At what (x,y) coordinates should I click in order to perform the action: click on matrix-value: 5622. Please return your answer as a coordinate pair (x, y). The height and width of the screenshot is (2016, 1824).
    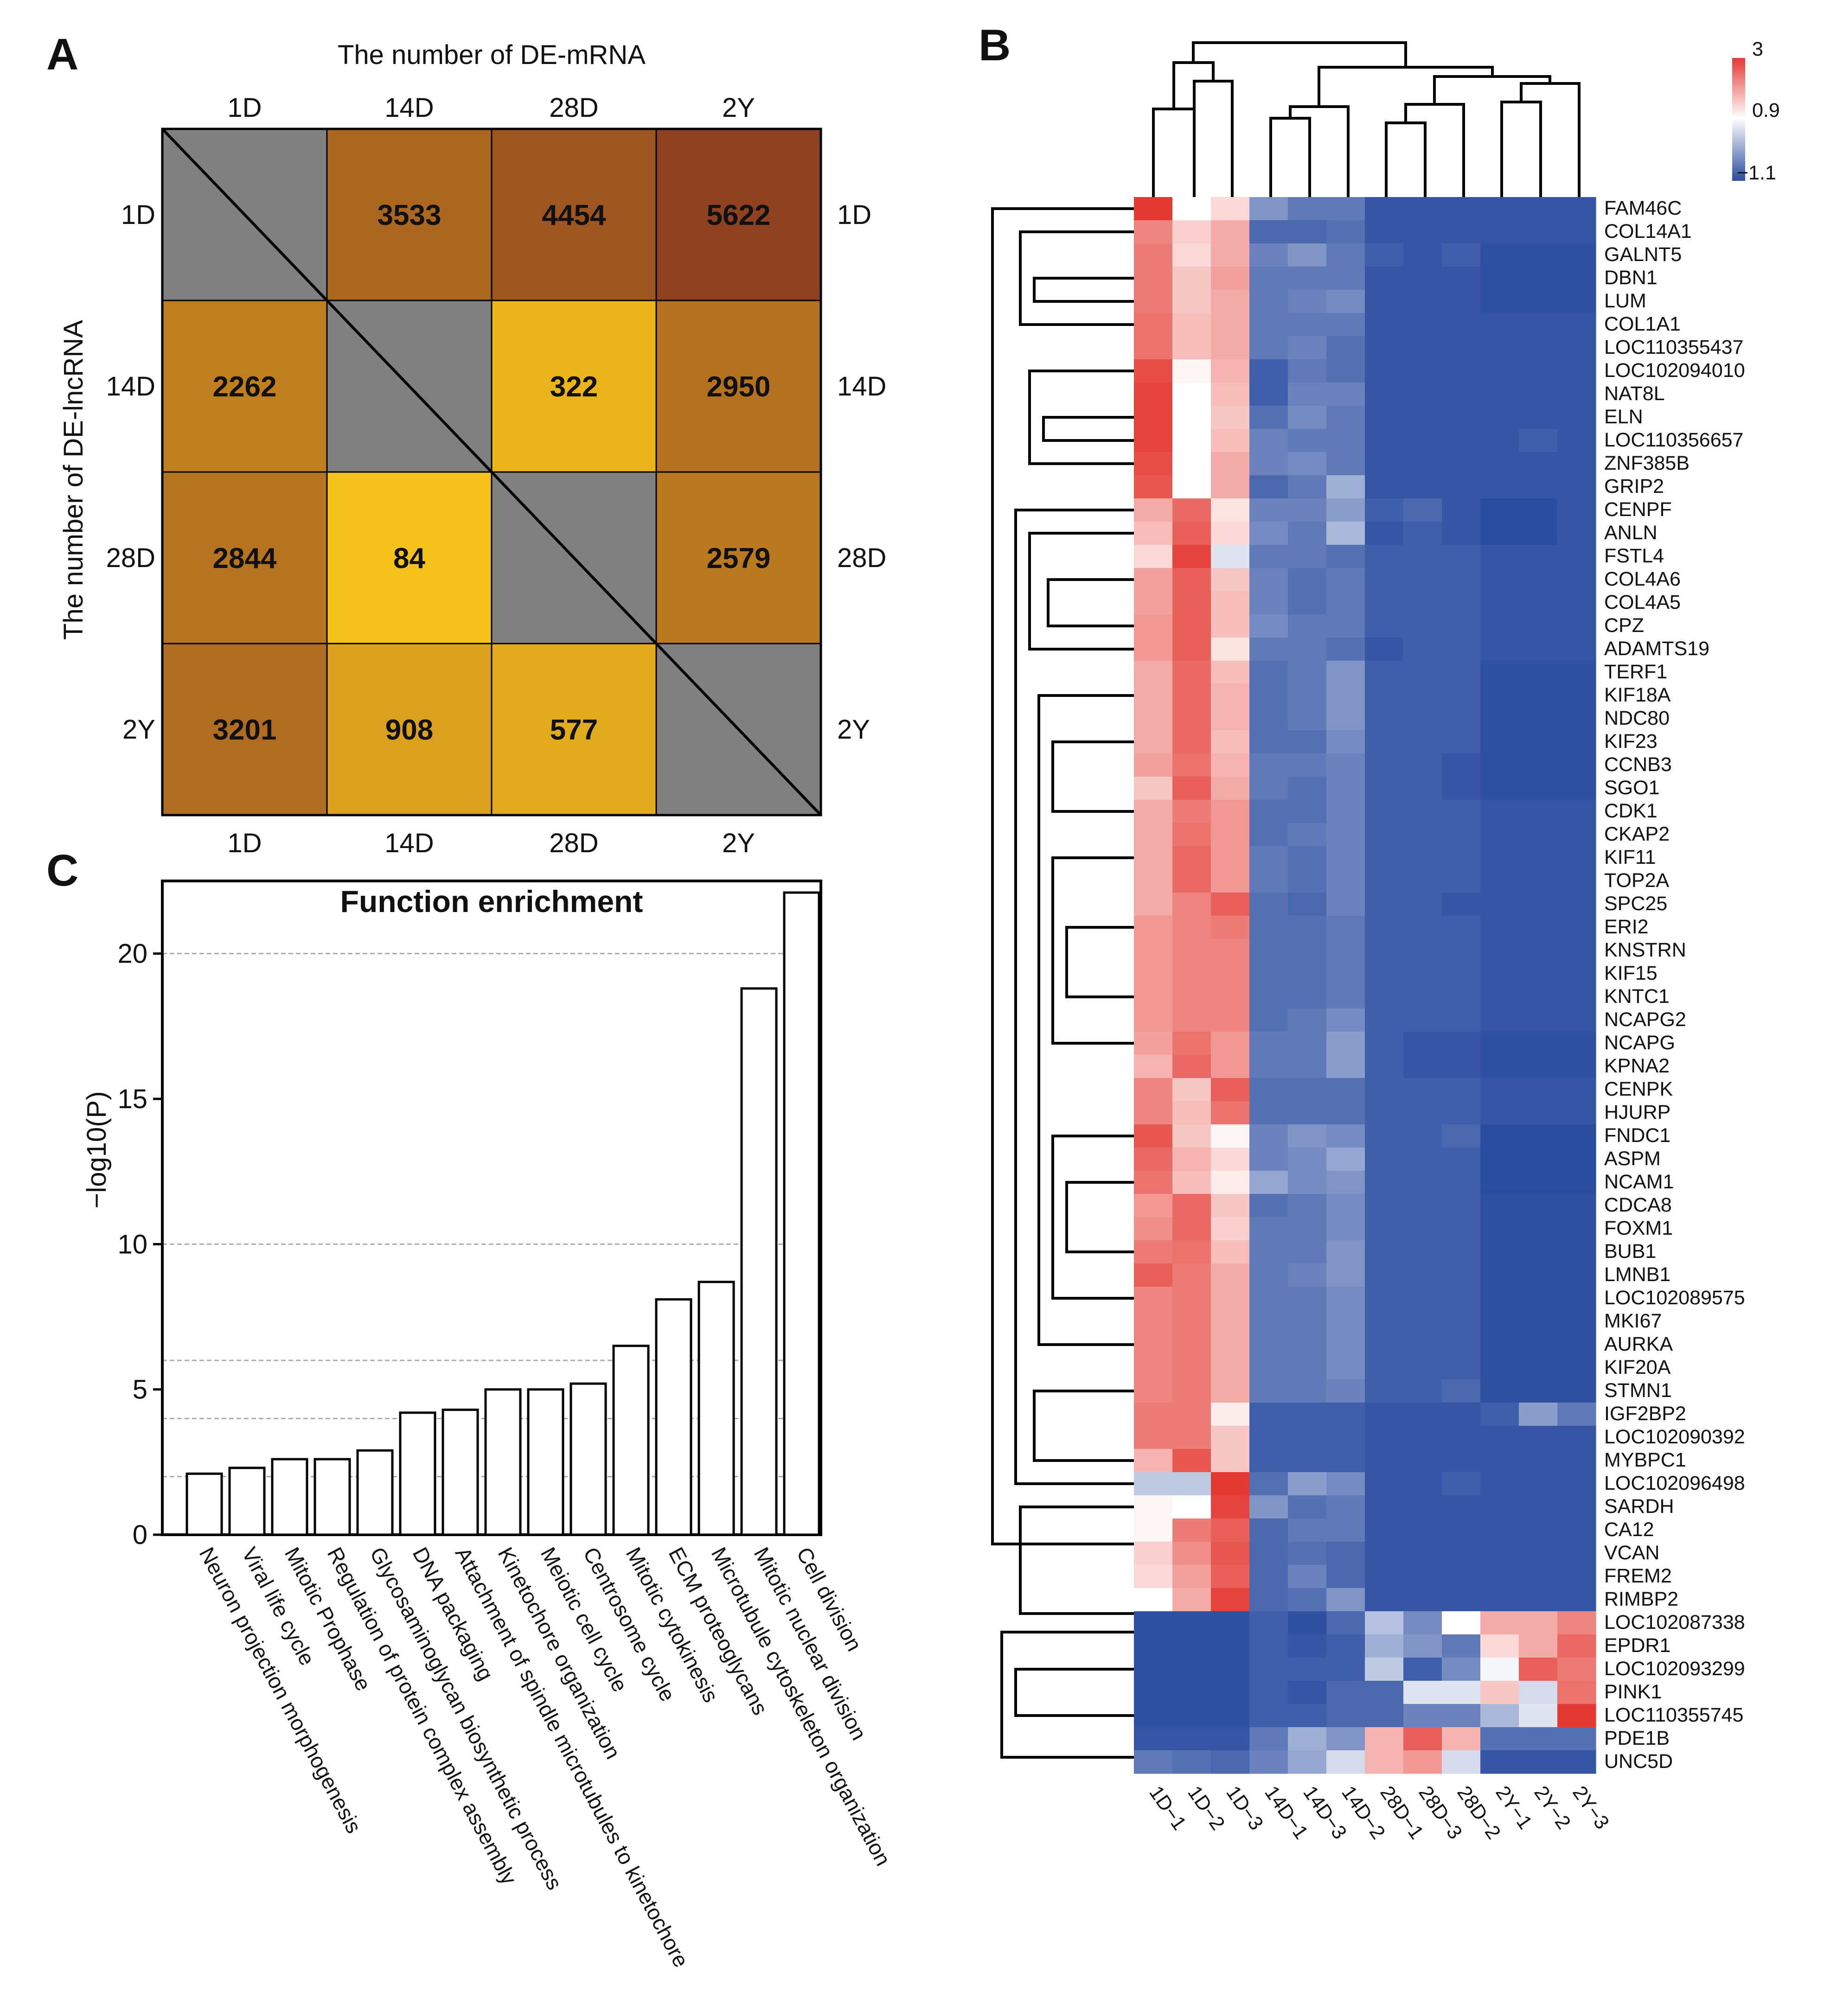
    Looking at the image, I should click on (739, 215).